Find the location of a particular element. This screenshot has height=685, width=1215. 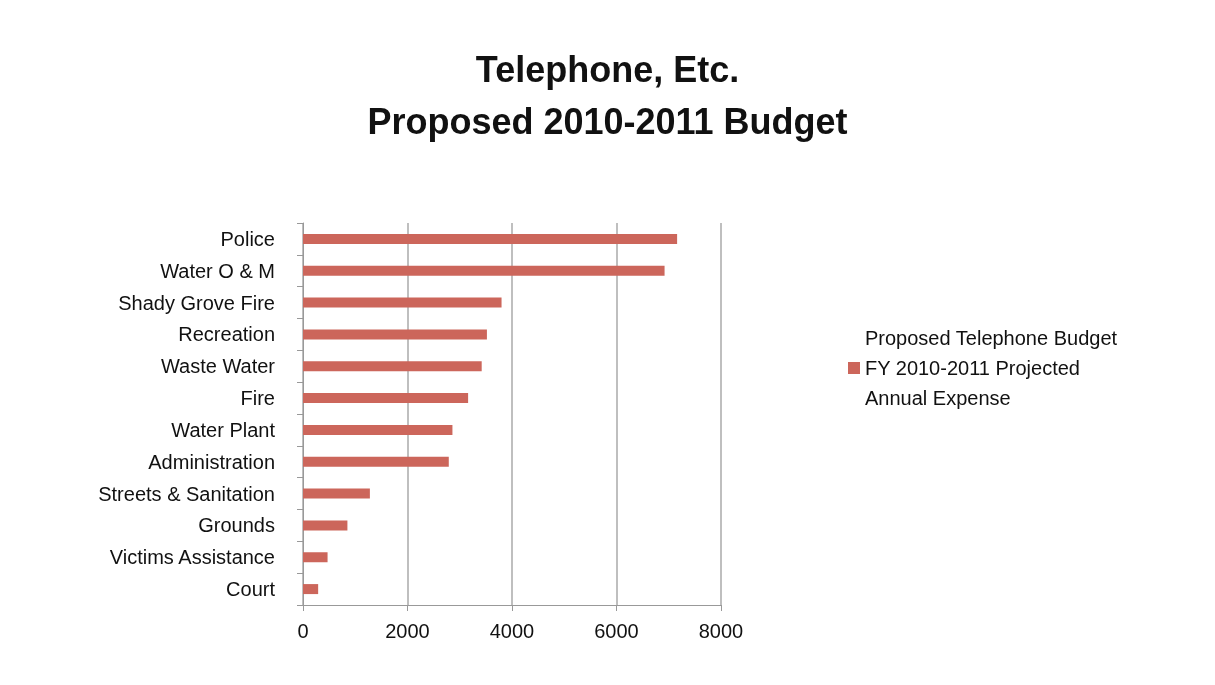

y-tick-label: Victims Assistance is located at coordinates (192, 557).